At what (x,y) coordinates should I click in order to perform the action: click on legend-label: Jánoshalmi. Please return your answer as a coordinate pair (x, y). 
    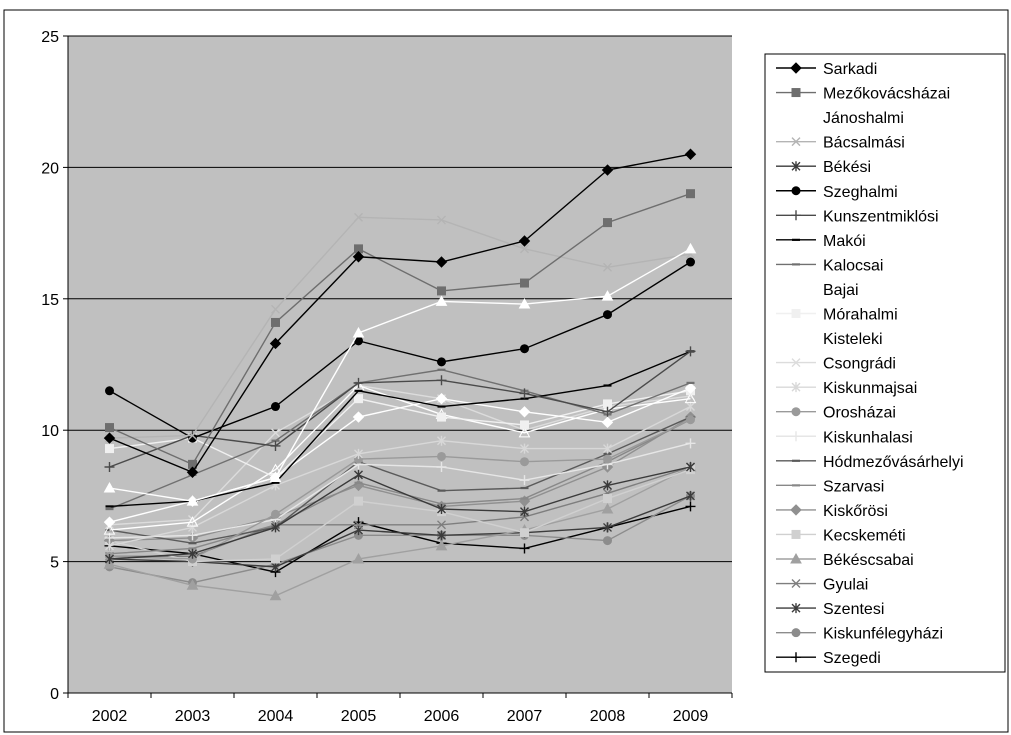
    Looking at the image, I should click on (863, 118).